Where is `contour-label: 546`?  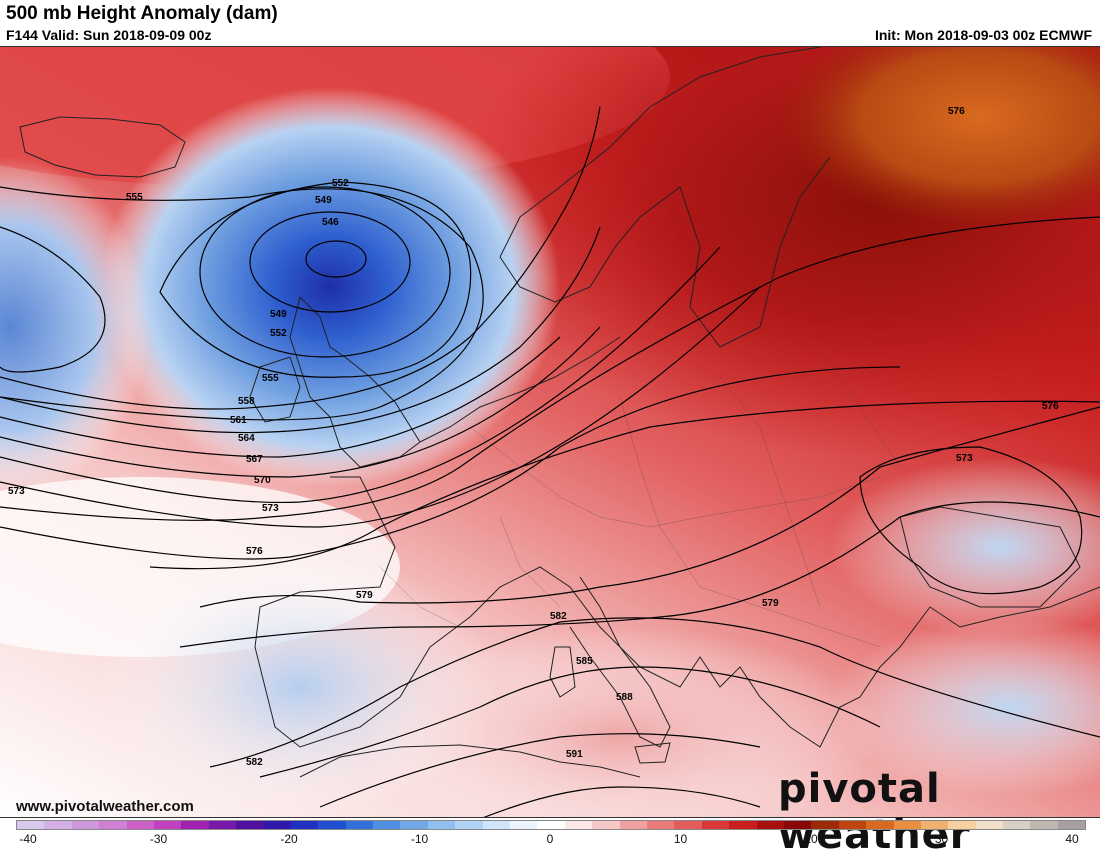
contour-label: 546 is located at coordinates (330, 222).